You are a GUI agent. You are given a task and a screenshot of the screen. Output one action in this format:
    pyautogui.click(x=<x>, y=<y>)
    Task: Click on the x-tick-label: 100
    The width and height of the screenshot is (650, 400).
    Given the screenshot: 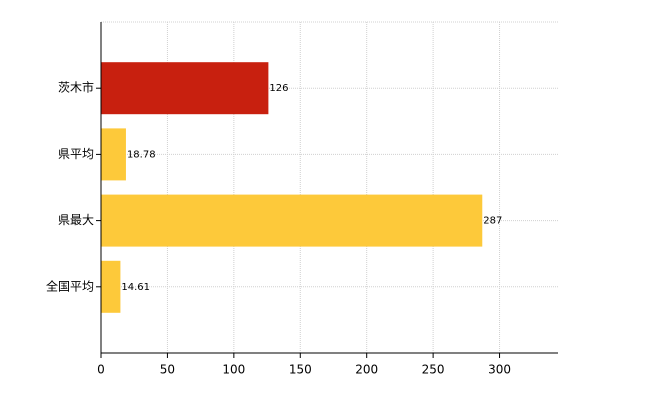 What is the action you would take?
    pyautogui.click(x=233, y=370)
    